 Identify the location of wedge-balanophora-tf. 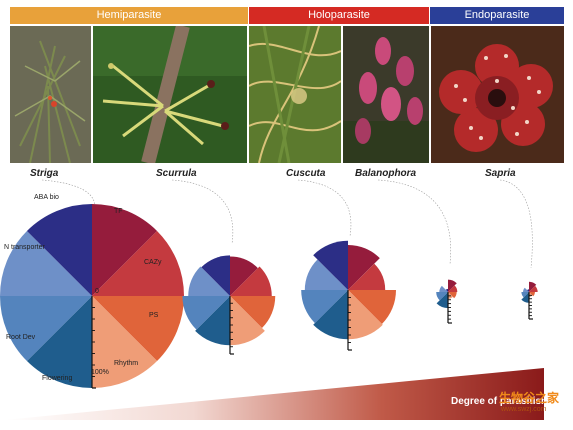
(452, 285).